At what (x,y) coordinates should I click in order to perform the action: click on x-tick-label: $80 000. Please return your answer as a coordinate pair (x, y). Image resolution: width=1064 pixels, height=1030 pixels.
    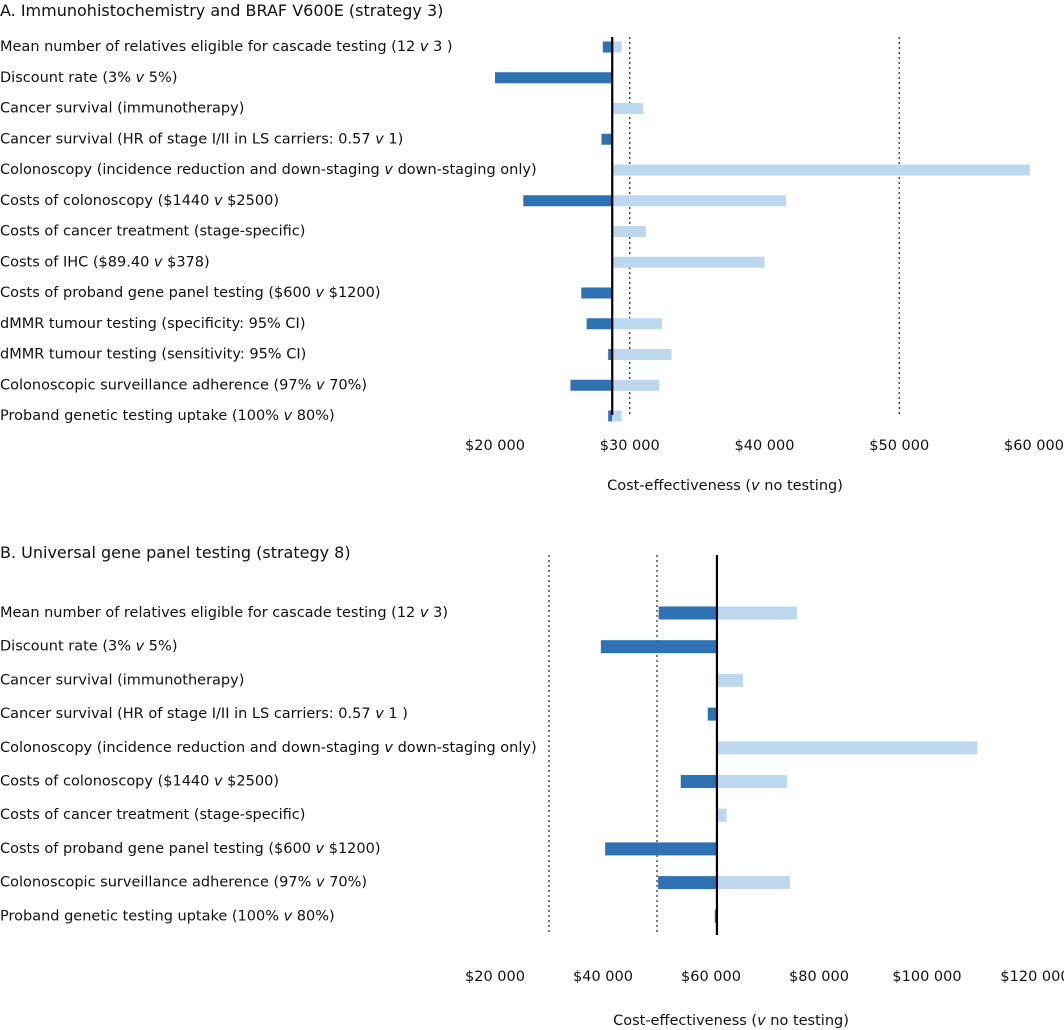
    Looking at the image, I should click on (819, 977).